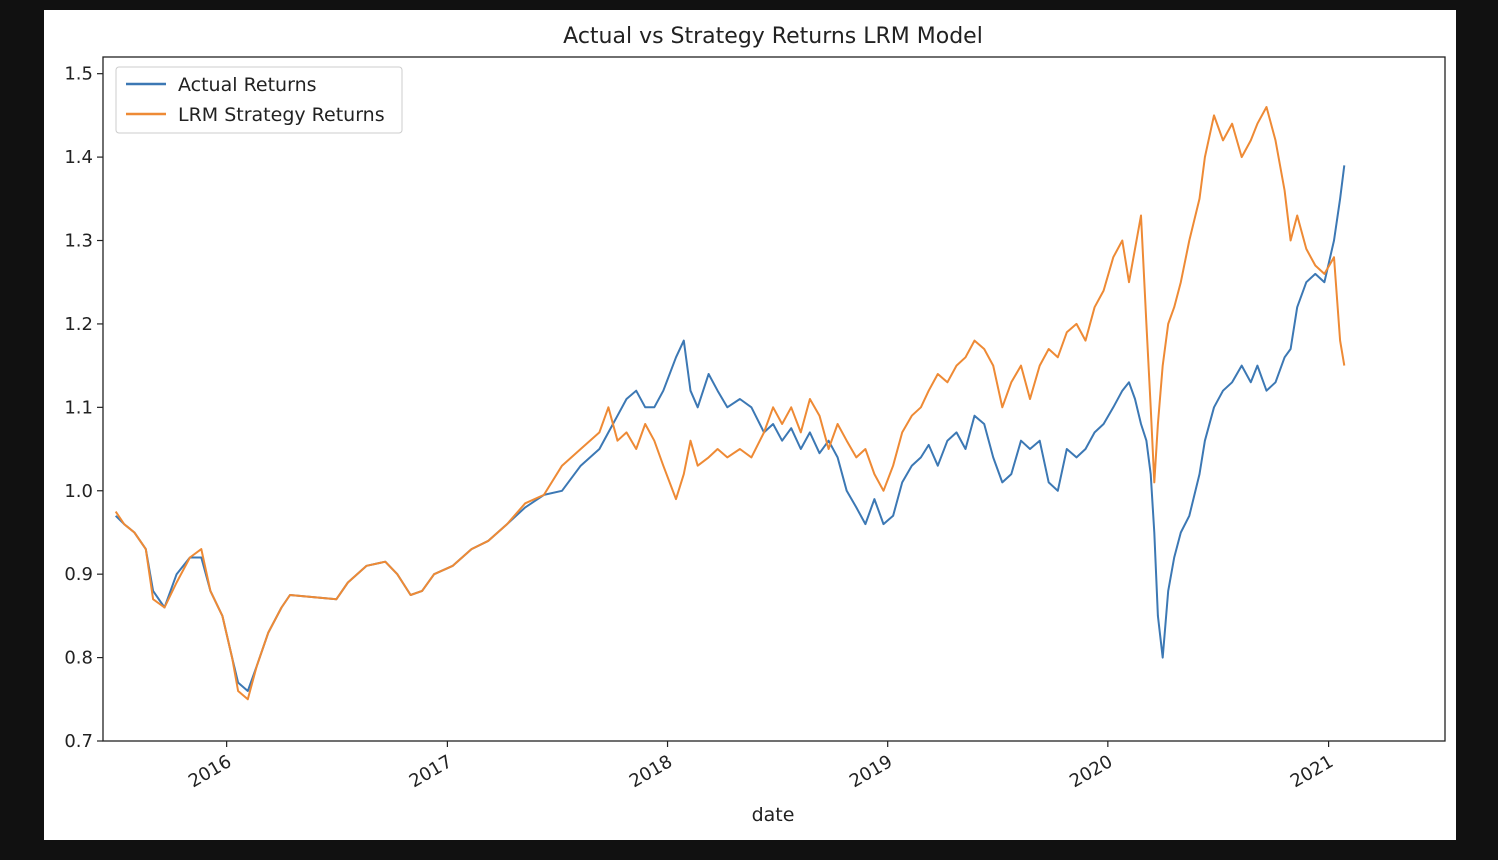 The width and height of the screenshot is (1498, 860). What do you see at coordinates (281, 115) in the screenshot?
I see `legend-label-2: LRM Strategy Returns` at bounding box center [281, 115].